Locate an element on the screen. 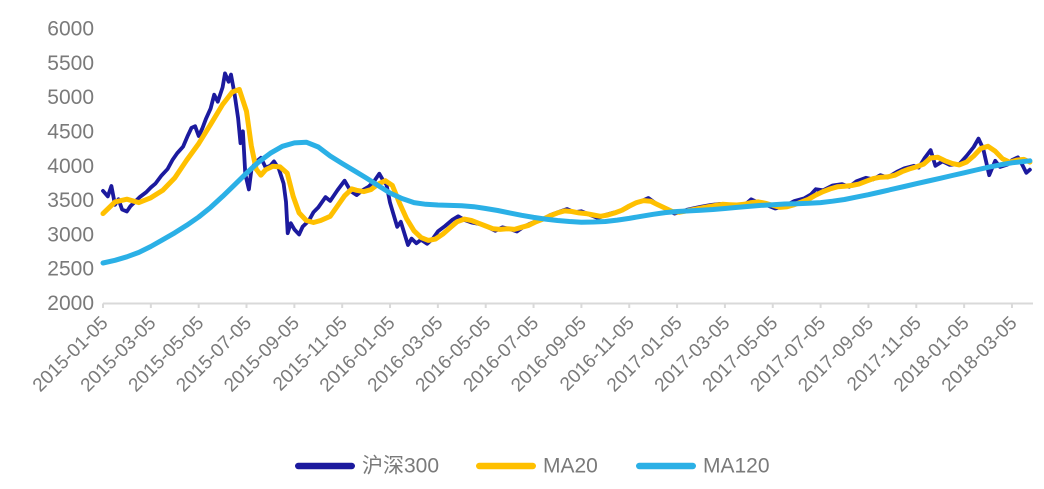  y-axis-label: 3500 is located at coordinates (70, 200).